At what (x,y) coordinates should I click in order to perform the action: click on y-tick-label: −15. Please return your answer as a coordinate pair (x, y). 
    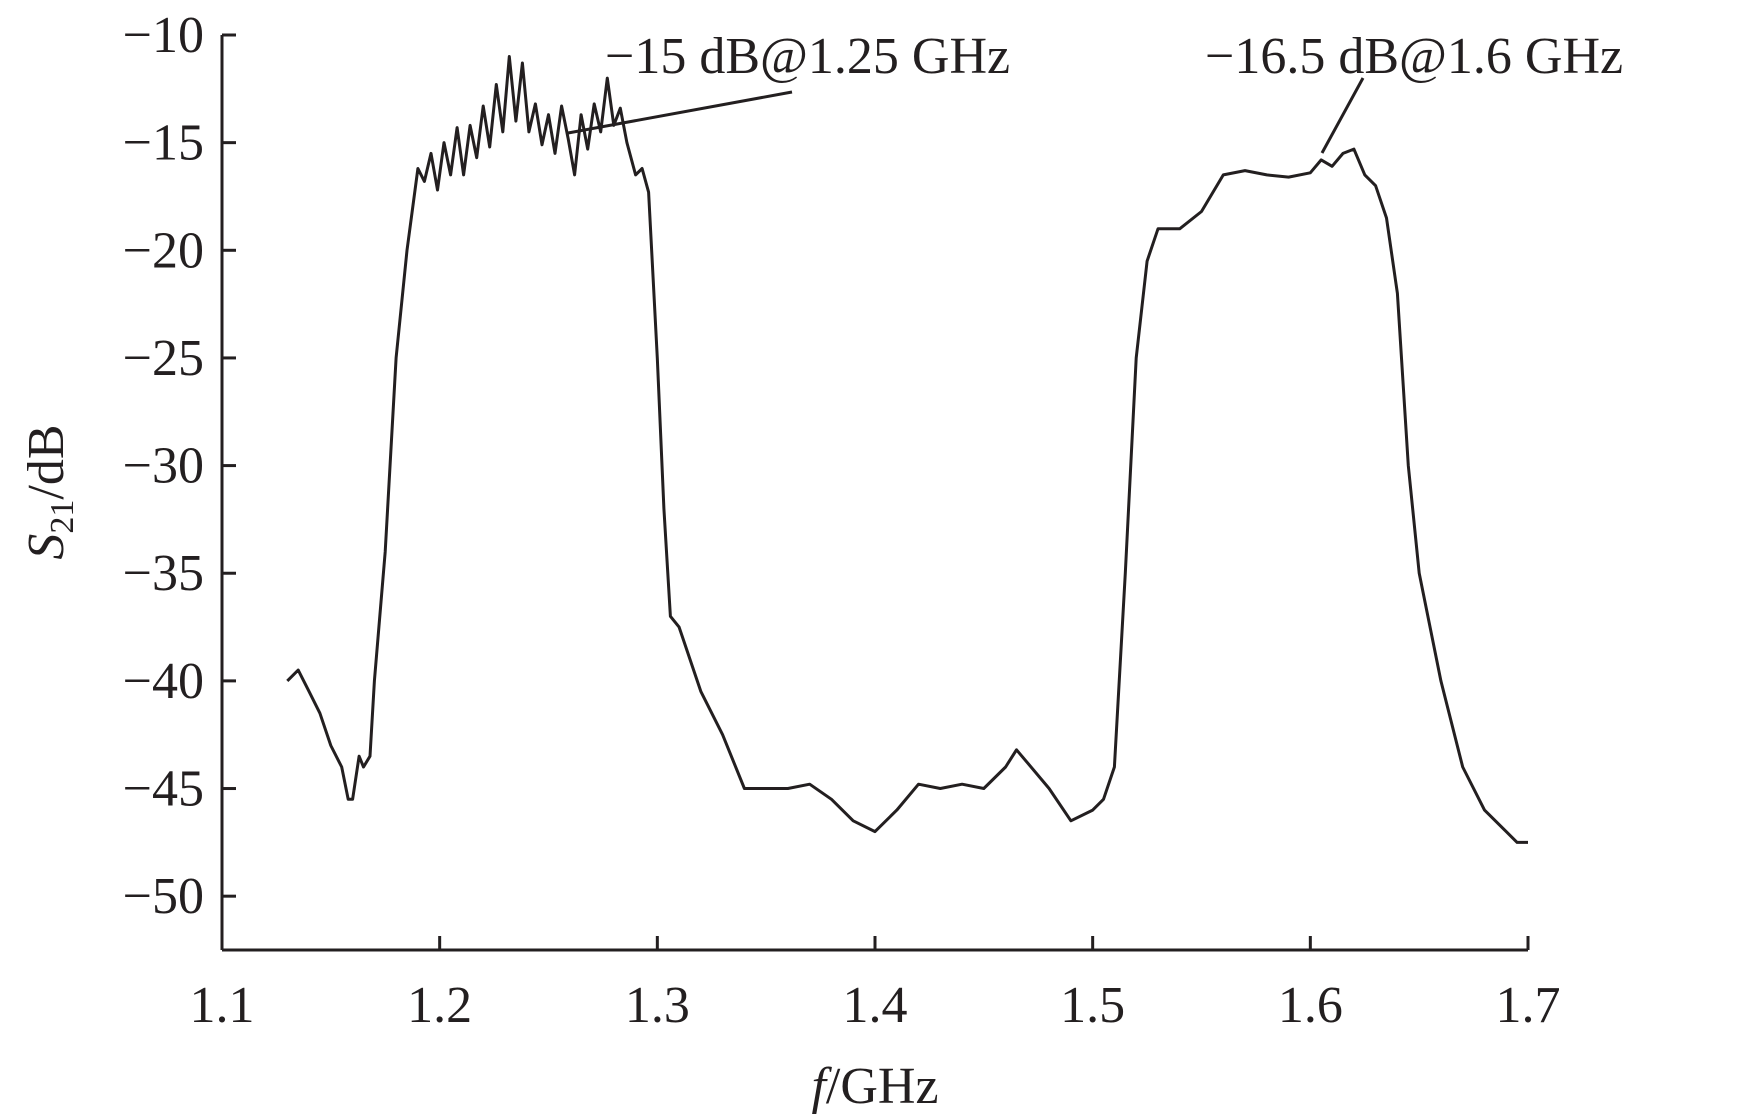
    Looking at the image, I should click on (163, 143).